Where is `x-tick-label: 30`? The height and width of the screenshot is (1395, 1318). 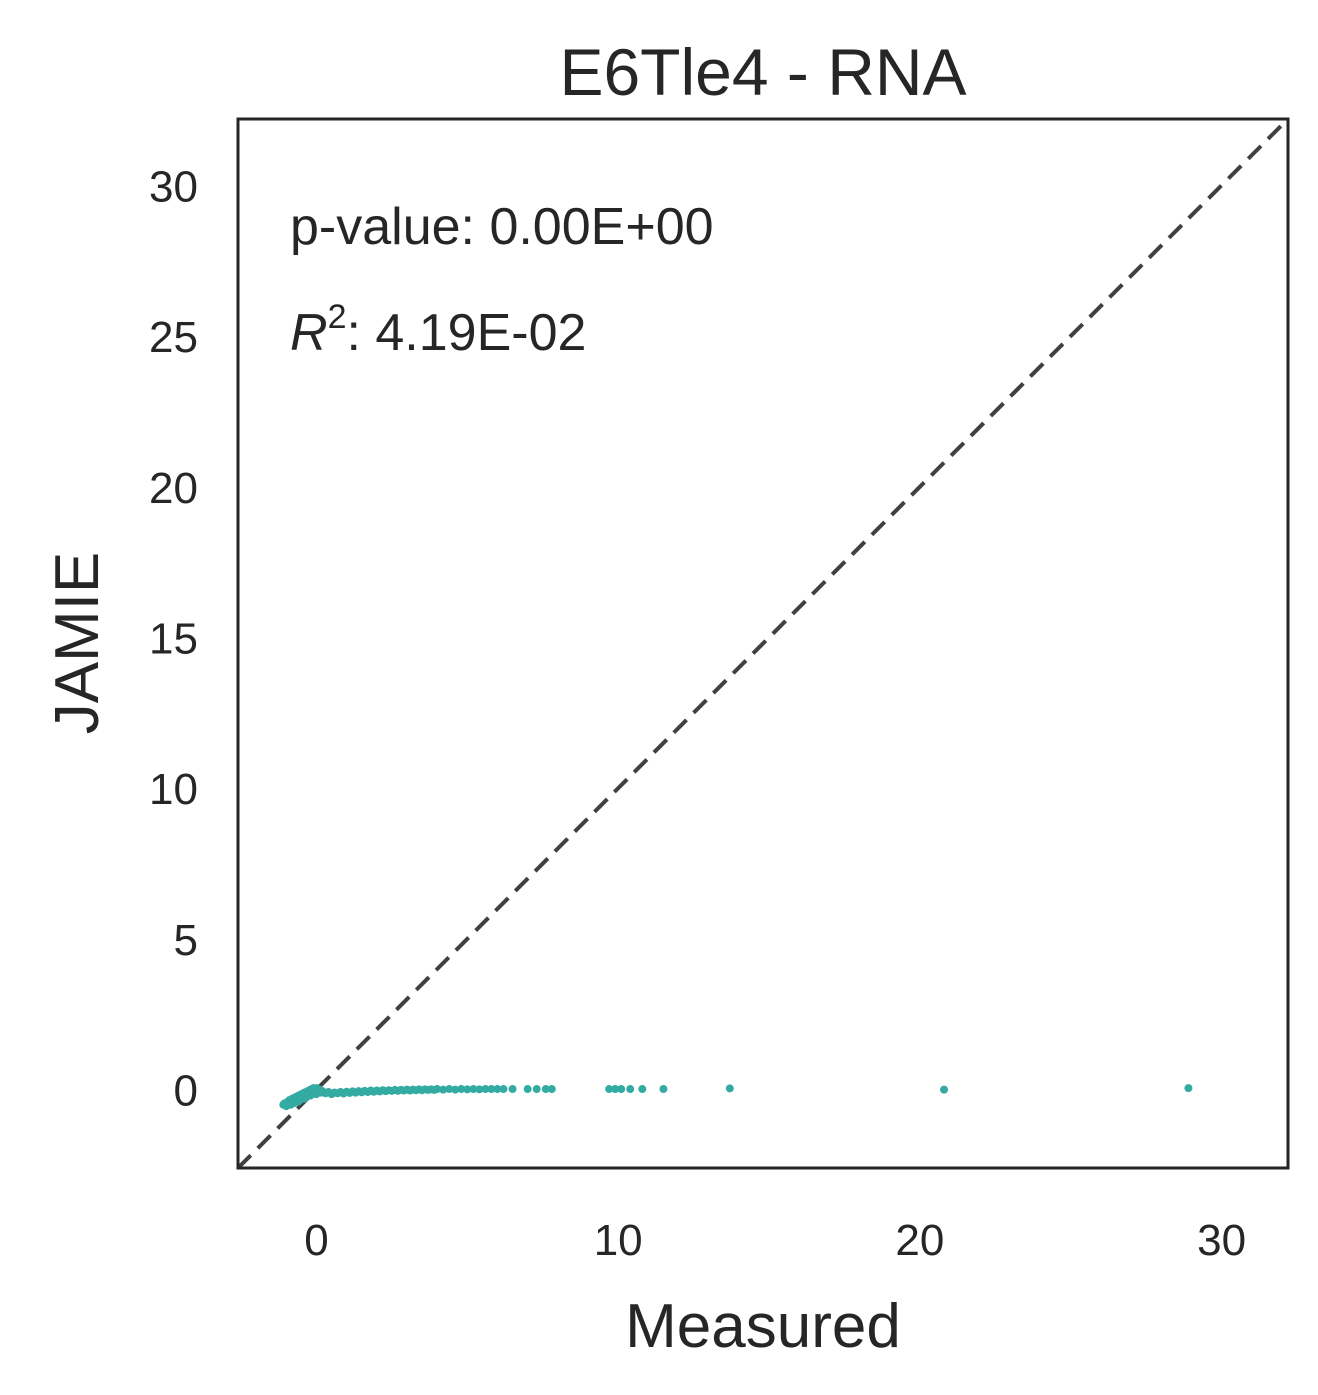 x-tick-label: 30 is located at coordinates (1221, 1240).